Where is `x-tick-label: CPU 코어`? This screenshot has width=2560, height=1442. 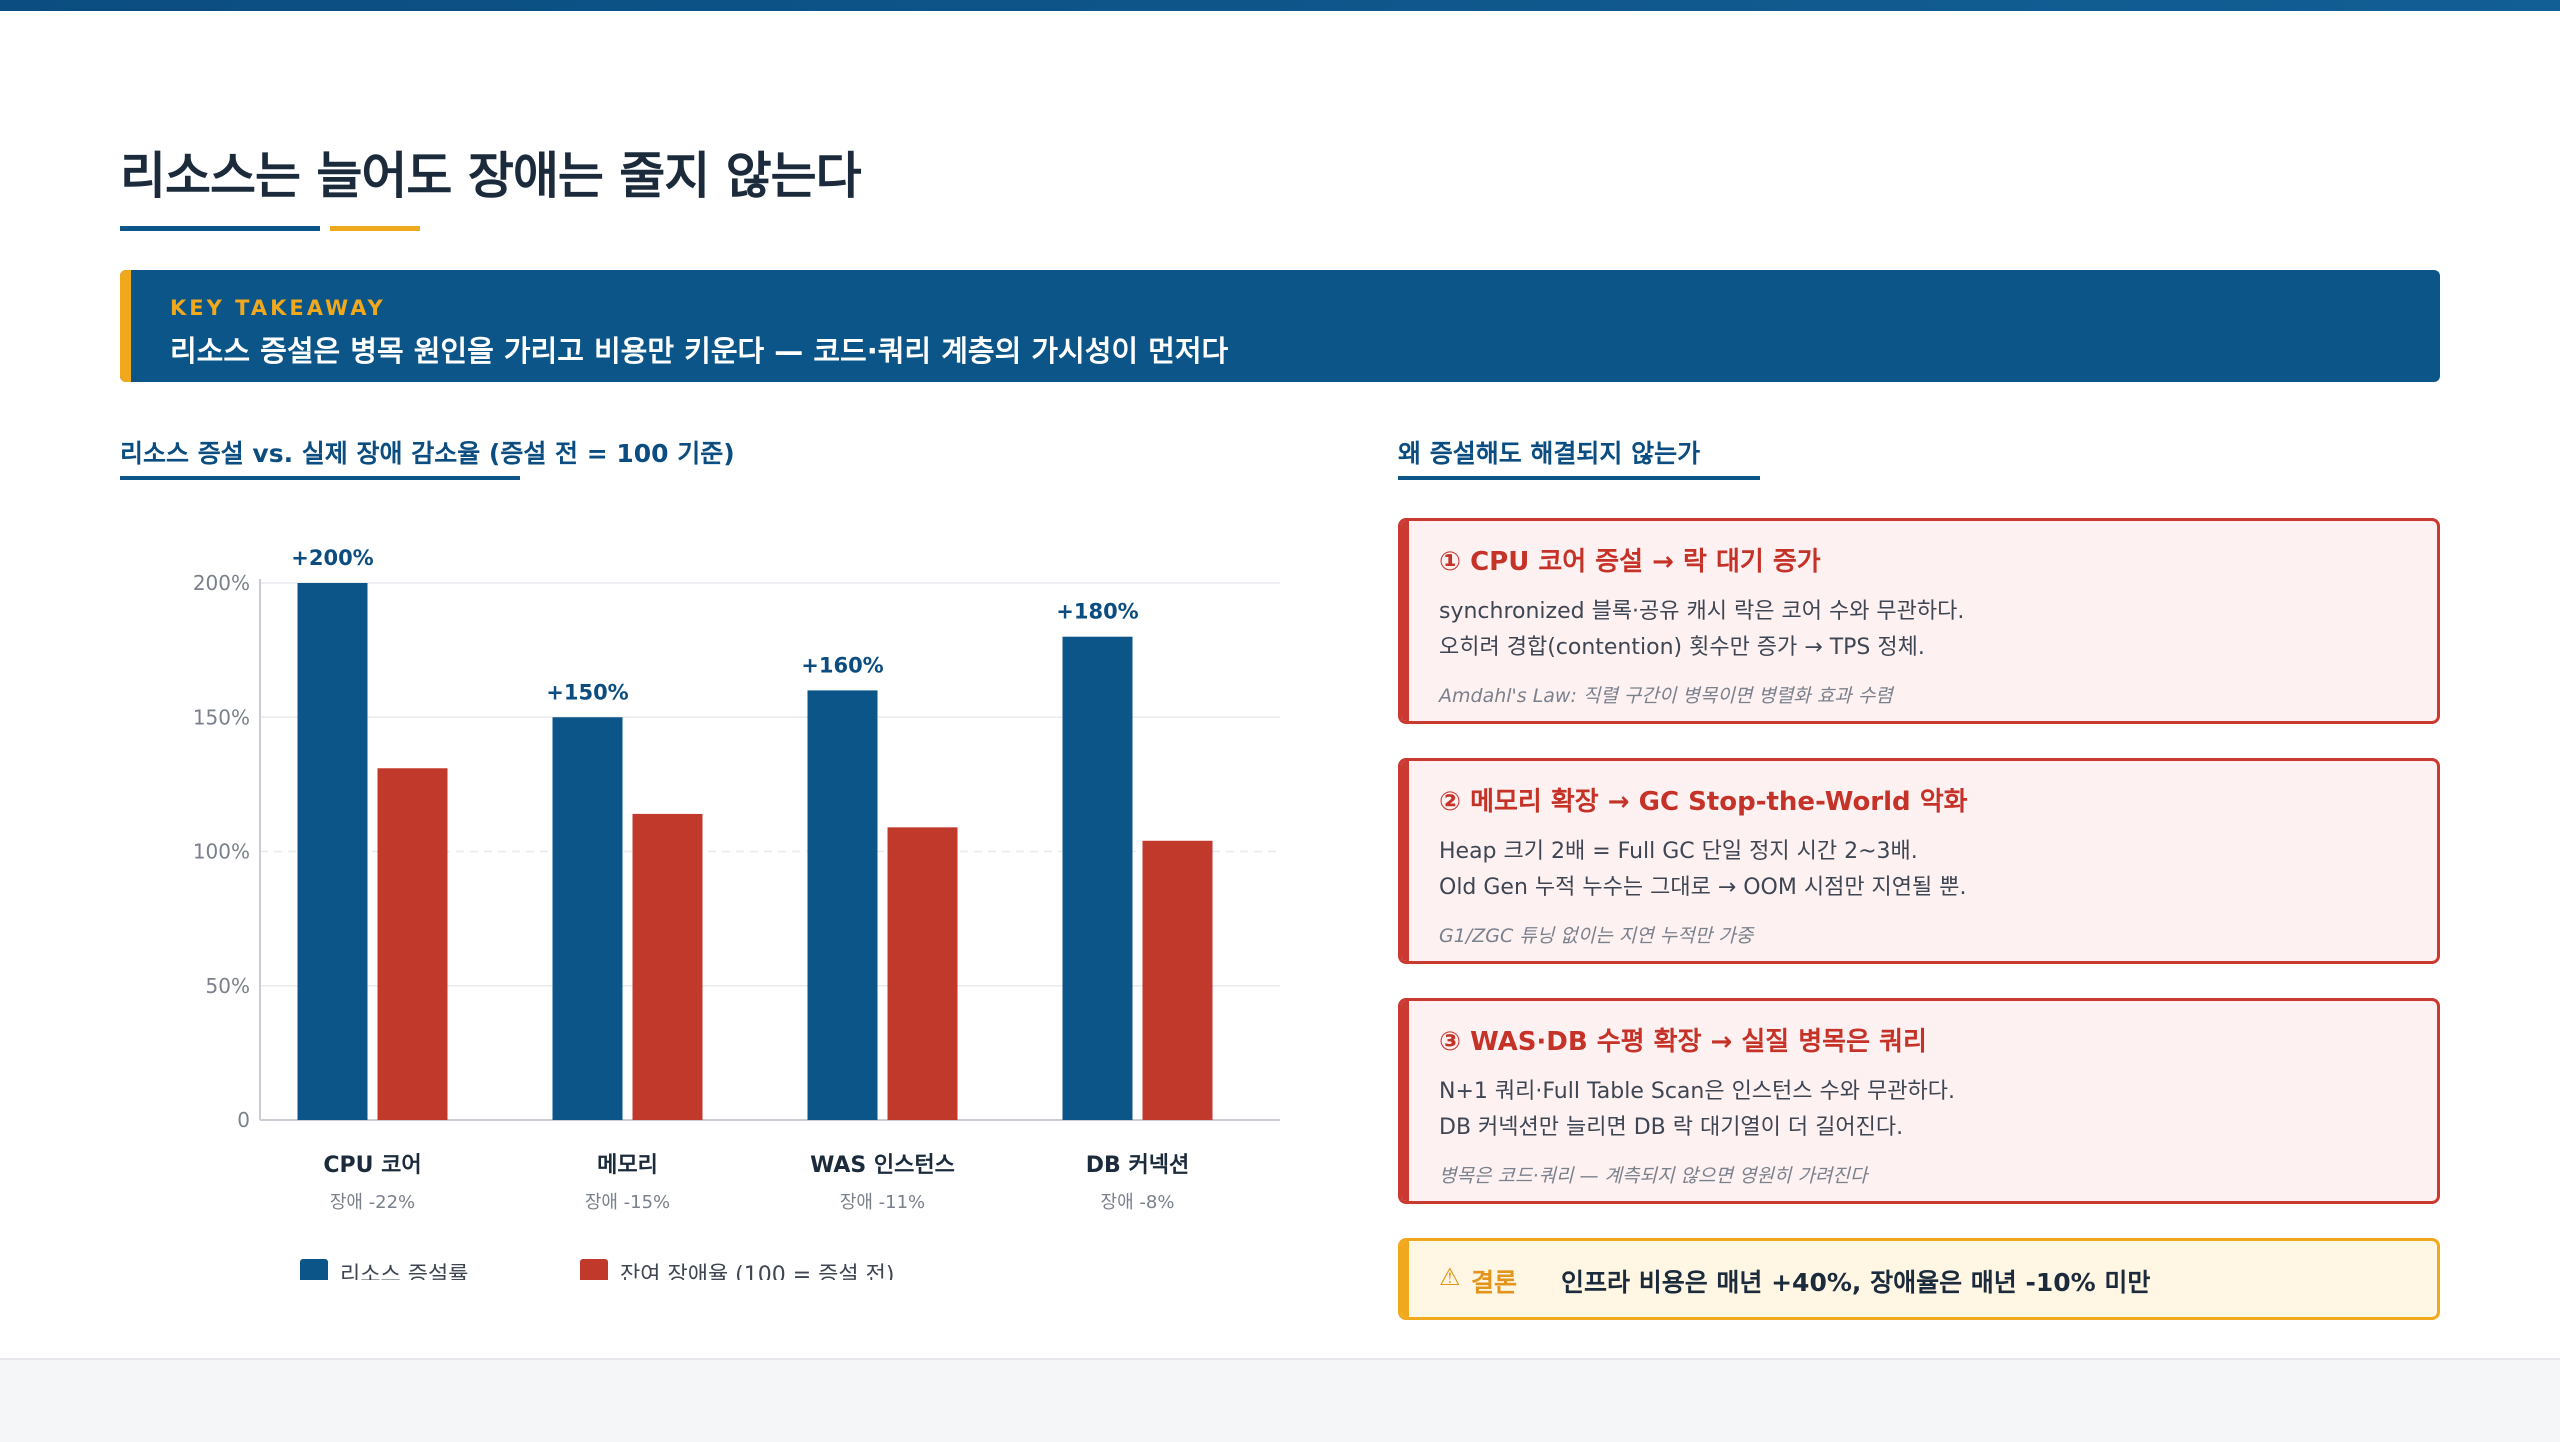 x-tick-label: CPU 코어 is located at coordinates (372, 1165).